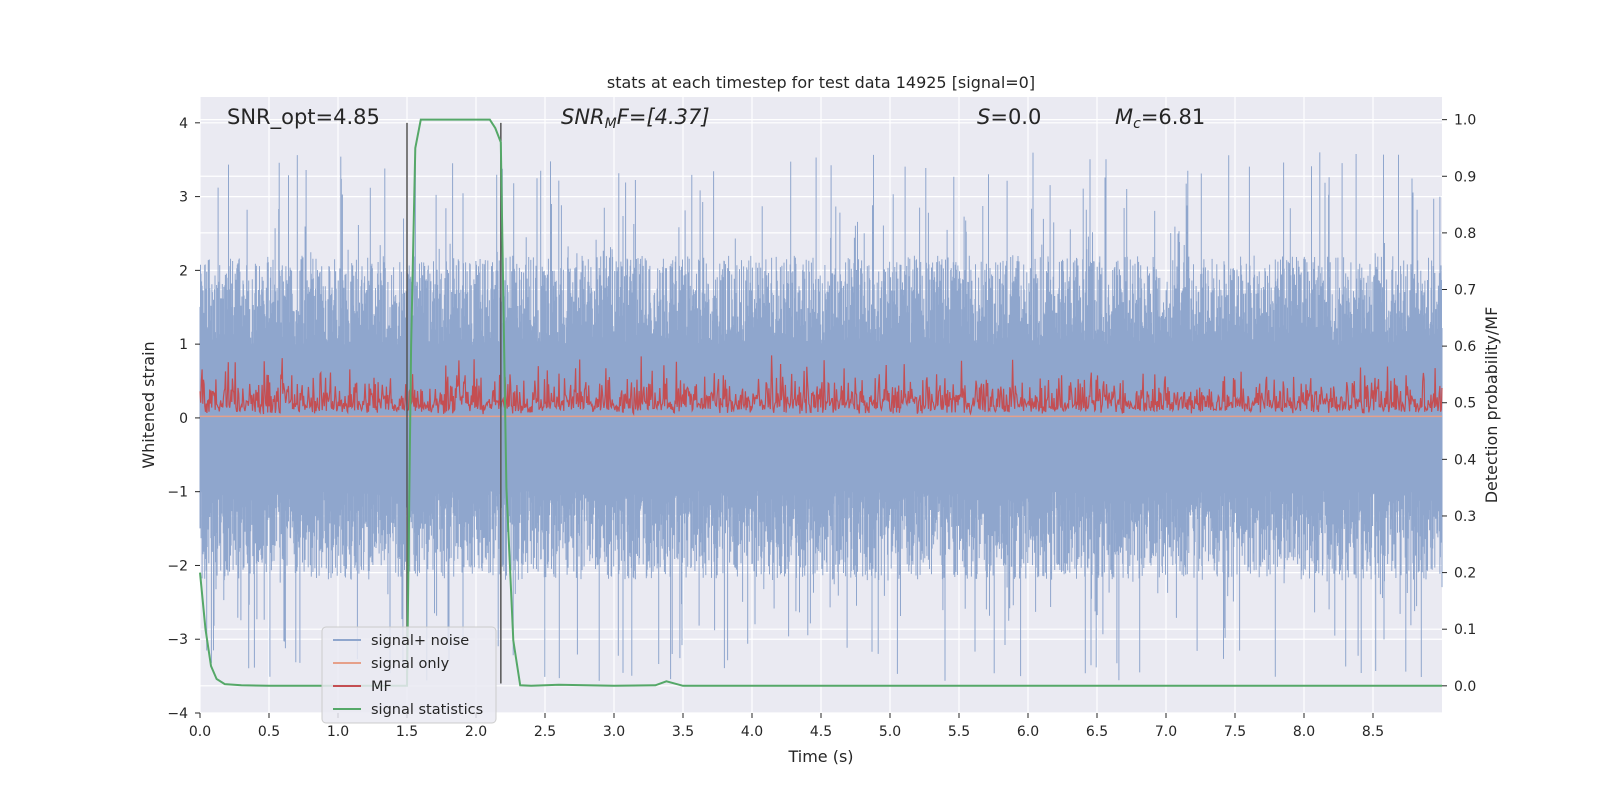 The height and width of the screenshot is (800, 1600). What do you see at coordinates (1465, 177) in the screenshot?
I see `y-right-tick-label: 0.9` at bounding box center [1465, 177].